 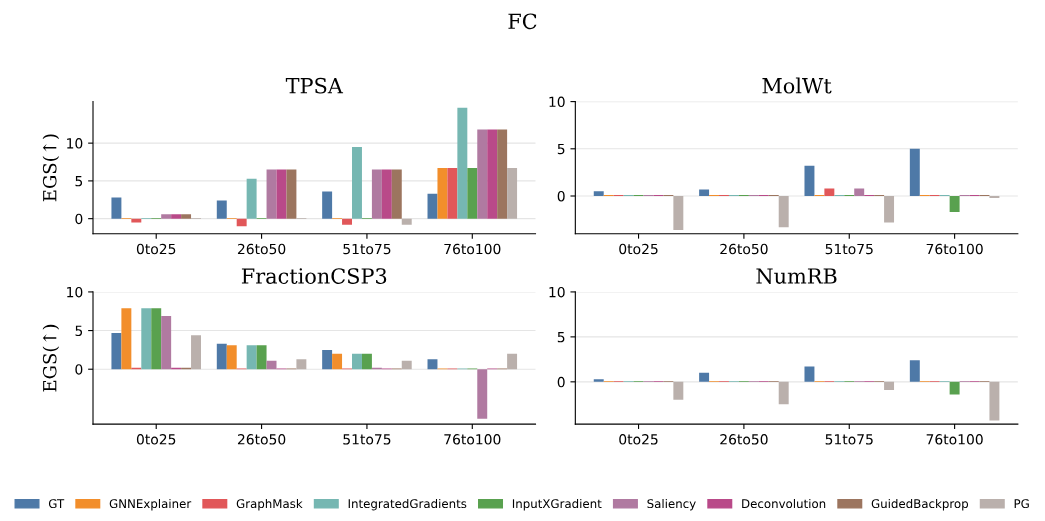 I want to click on legend-label: IntegratedGradients, so click(x=407, y=504).